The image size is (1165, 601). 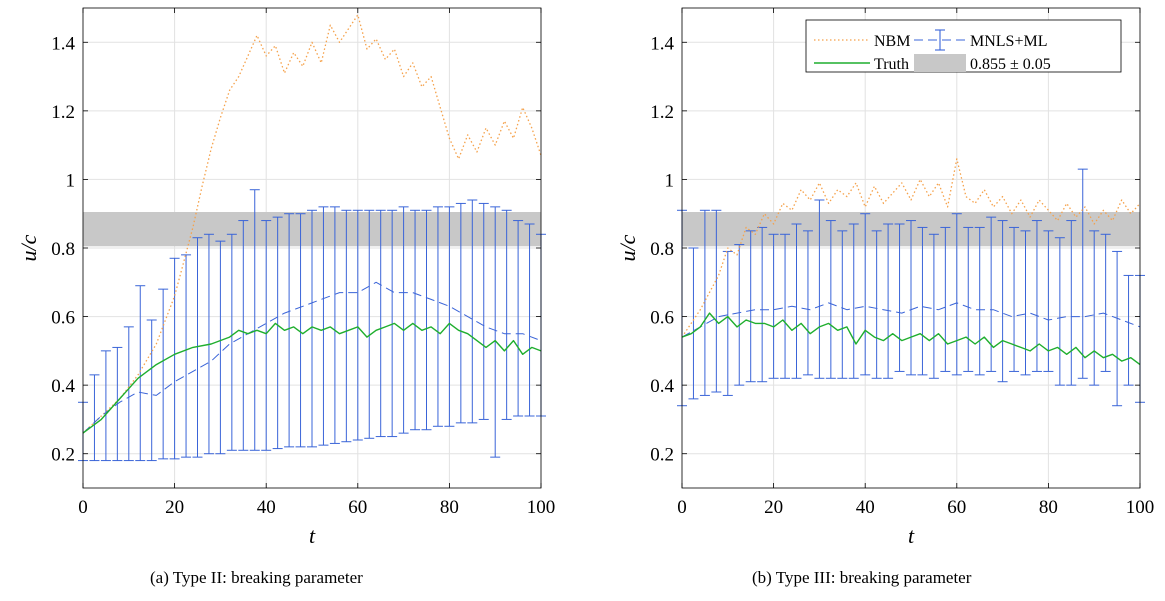 What do you see at coordinates (1010, 64) in the screenshot?
I see `legend-band-label: 0.855 ± 0.05` at bounding box center [1010, 64].